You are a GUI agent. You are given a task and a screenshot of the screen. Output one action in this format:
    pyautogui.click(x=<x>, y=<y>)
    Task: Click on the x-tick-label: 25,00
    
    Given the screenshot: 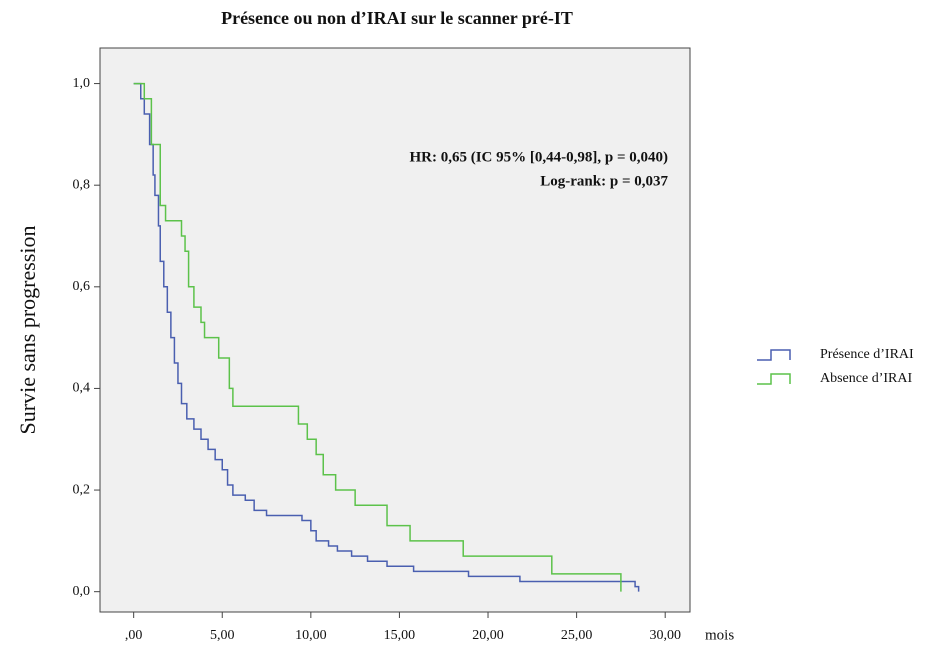 What is the action you would take?
    pyautogui.click(x=577, y=635)
    